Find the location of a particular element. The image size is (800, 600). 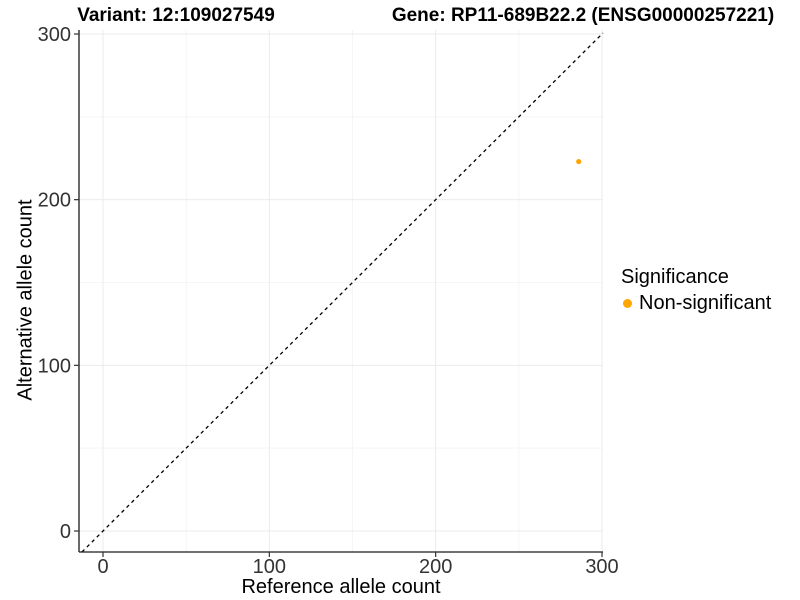

x-tick-label: 300 is located at coordinates (601, 567).